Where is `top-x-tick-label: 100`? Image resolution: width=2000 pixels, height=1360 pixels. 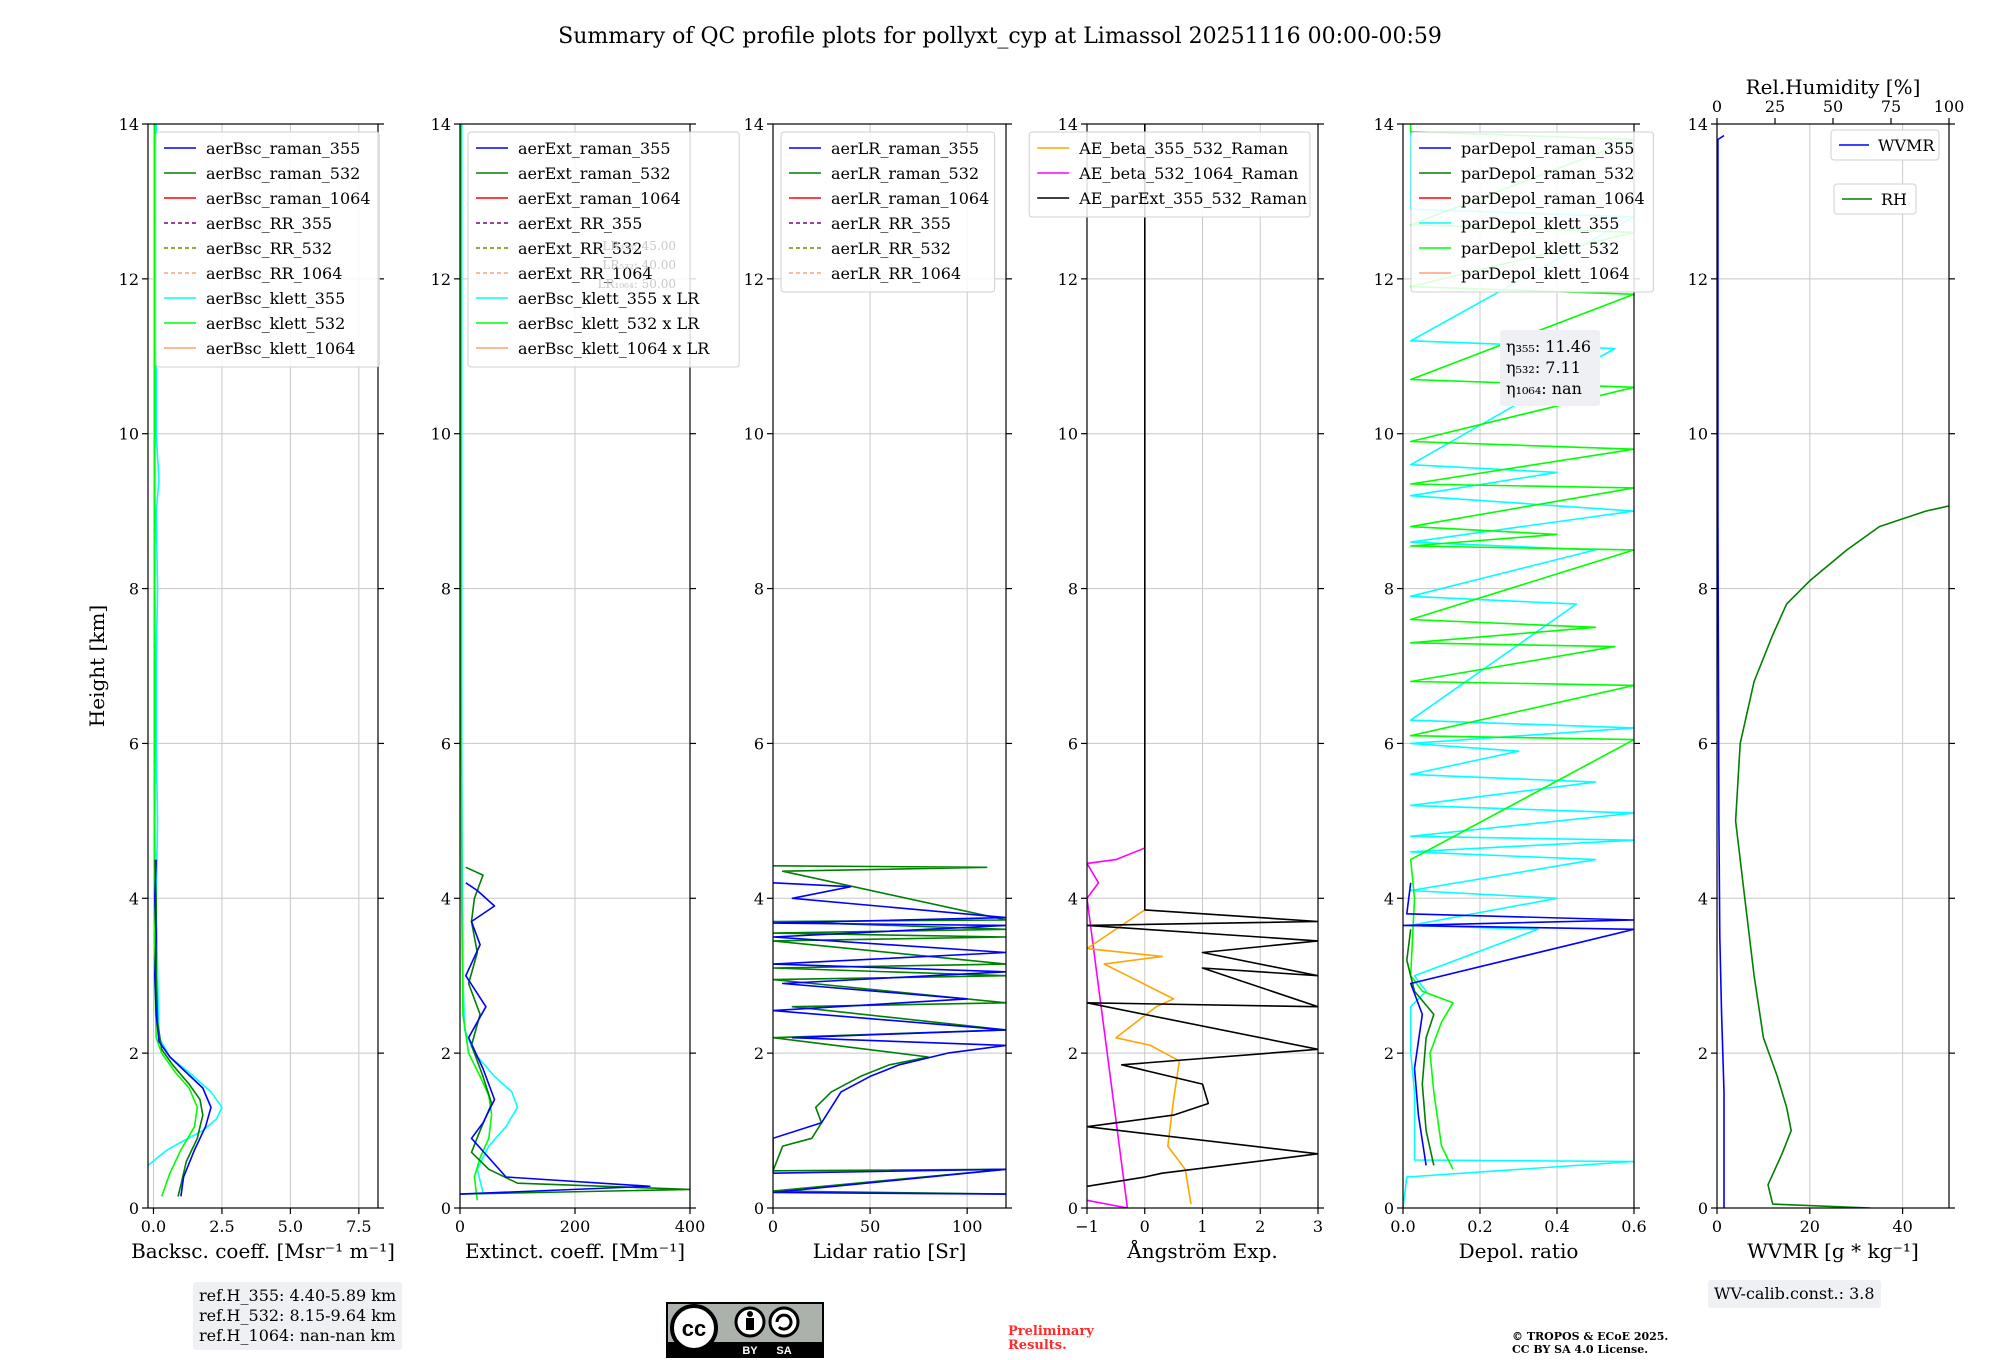 top-x-tick-label: 100 is located at coordinates (1949, 106).